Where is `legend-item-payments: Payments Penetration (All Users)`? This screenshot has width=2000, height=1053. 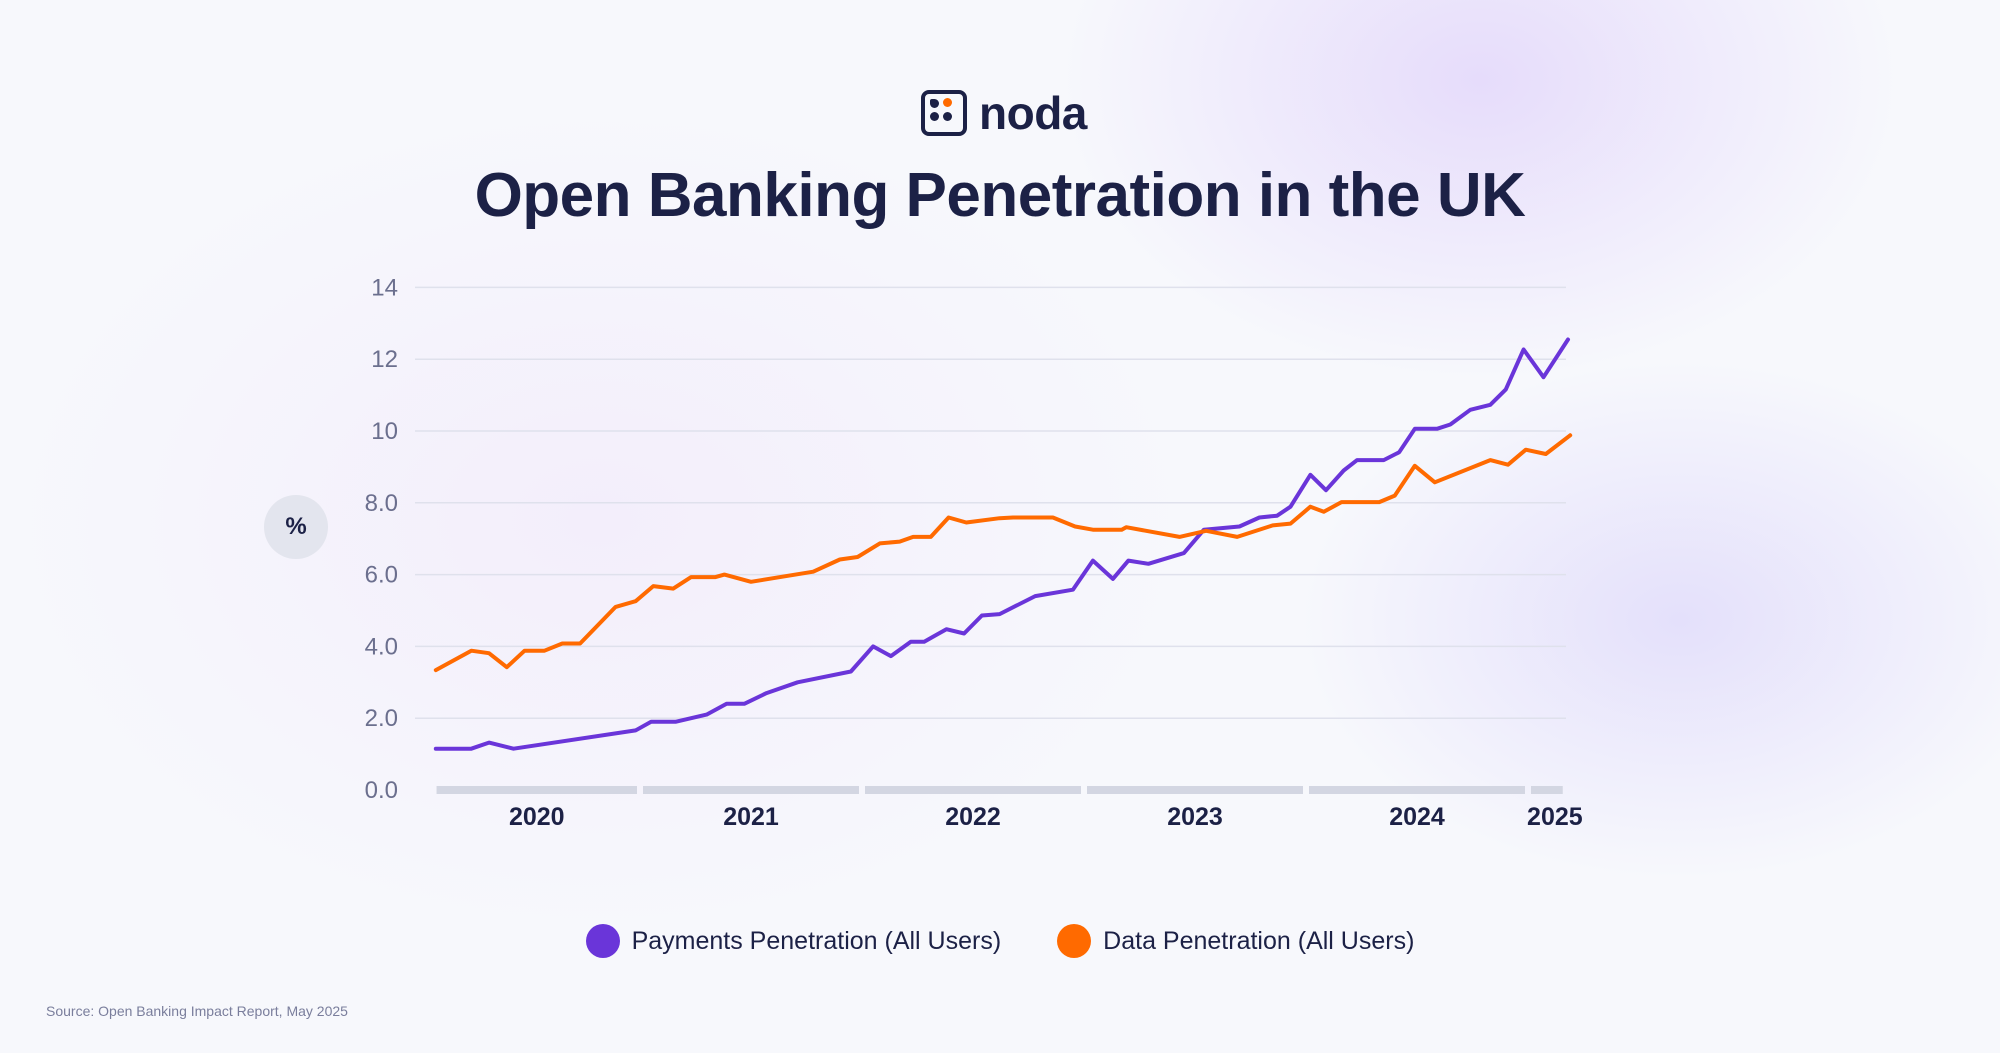
legend-item-payments: Payments Penetration (All Users) is located at coordinates (793, 941).